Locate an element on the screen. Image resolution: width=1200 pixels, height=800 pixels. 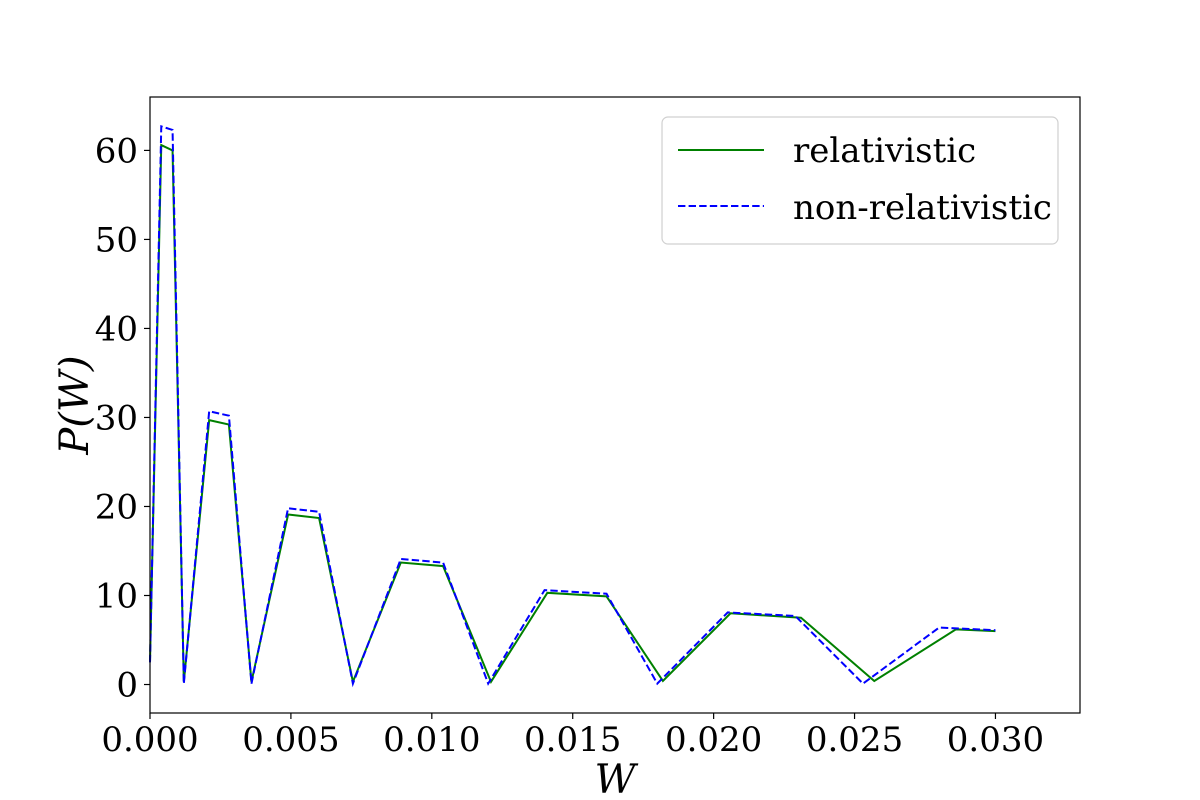
y-tick-label: 50 is located at coordinates (116, 240).